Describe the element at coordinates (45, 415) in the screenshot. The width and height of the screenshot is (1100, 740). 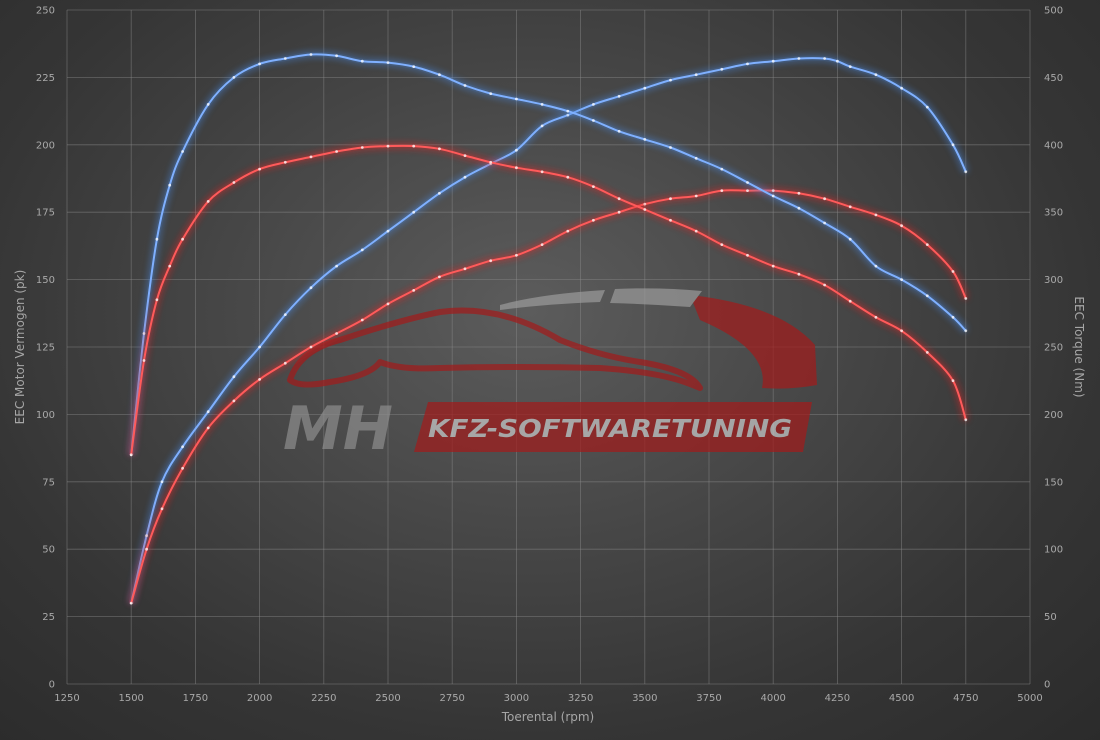
I see `y-left-tick-label: 100` at that location.